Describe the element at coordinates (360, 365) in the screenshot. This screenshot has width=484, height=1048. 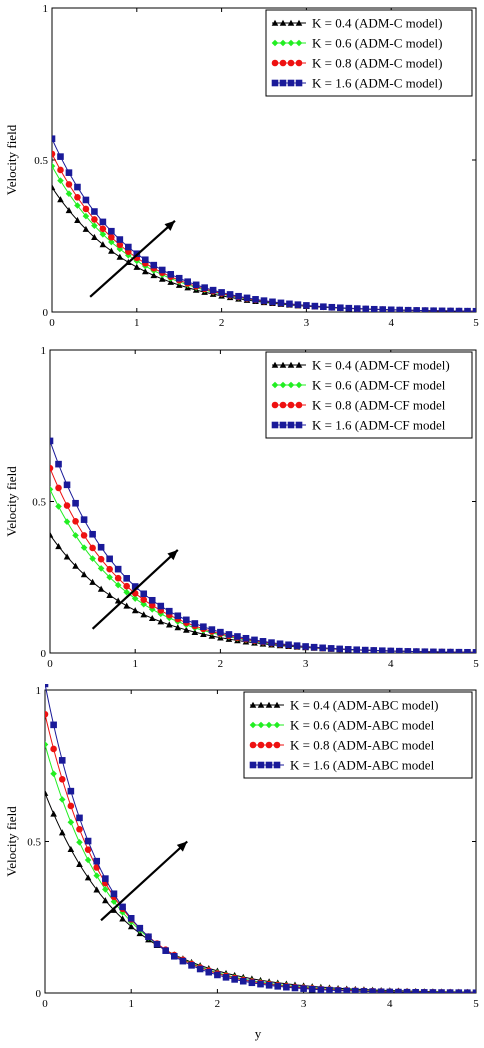
I see `legend-entry-1: K = 0.4 (ADM-CF model)` at that location.